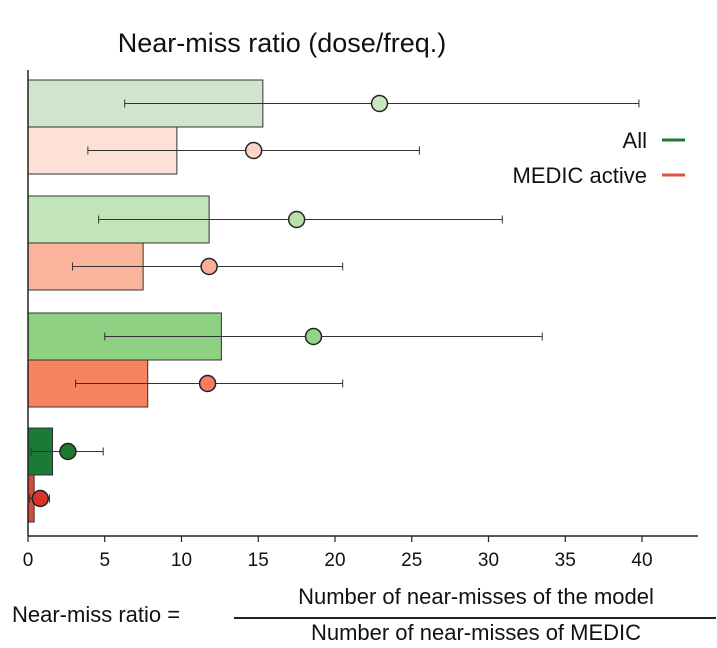 The image size is (717, 648). Describe the element at coordinates (104, 560) in the screenshot. I see `x-tick-label-5: 5` at that location.